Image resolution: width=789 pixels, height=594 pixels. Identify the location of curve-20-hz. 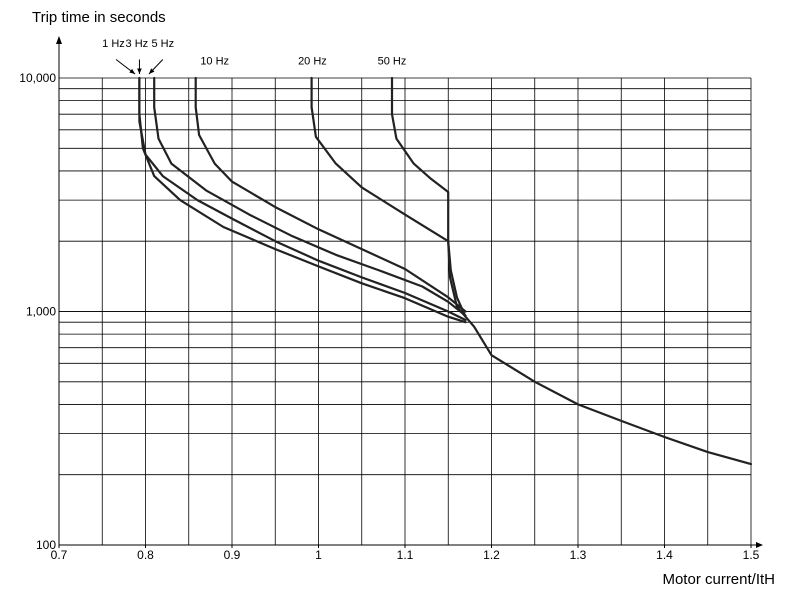
(388, 197).